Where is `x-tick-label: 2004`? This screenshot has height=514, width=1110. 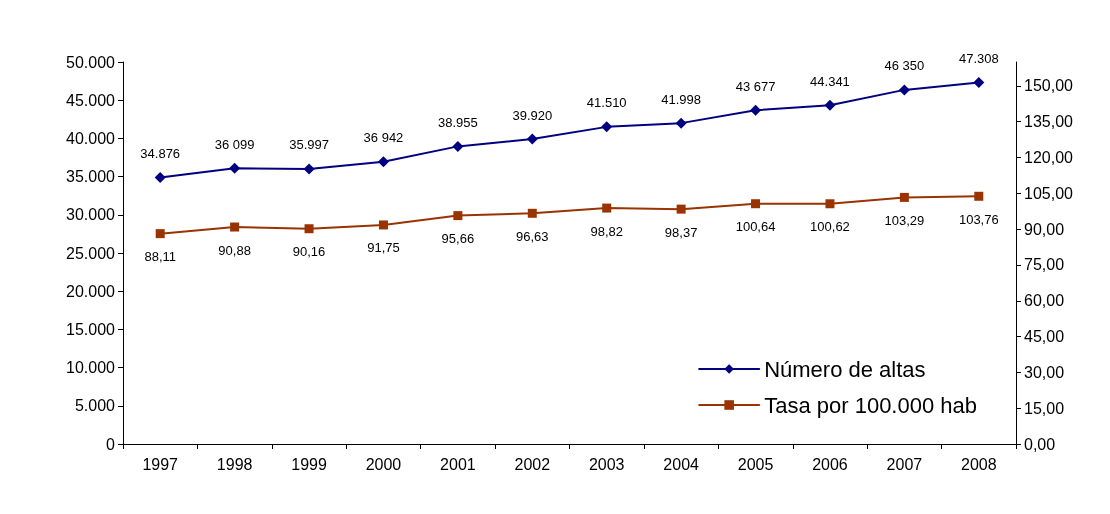
x-tick-label: 2004 is located at coordinates (681, 464).